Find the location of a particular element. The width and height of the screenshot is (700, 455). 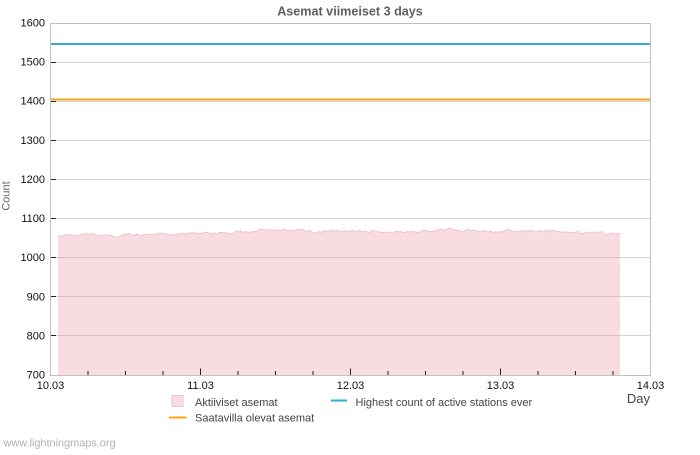

svg-text: Saatavilla olevat asemat is located at coordinates (254, 419).